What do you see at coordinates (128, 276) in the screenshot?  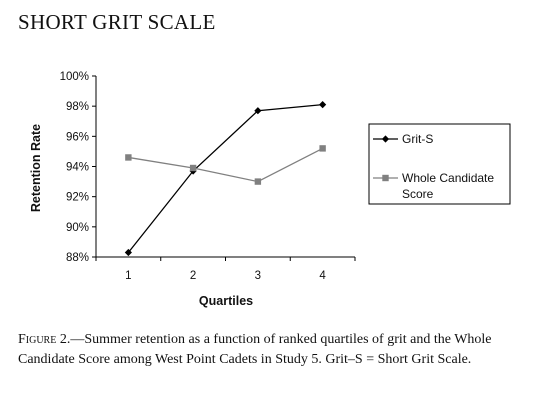 I see `x-tick-label: 1` at bounding box center [128, 276].